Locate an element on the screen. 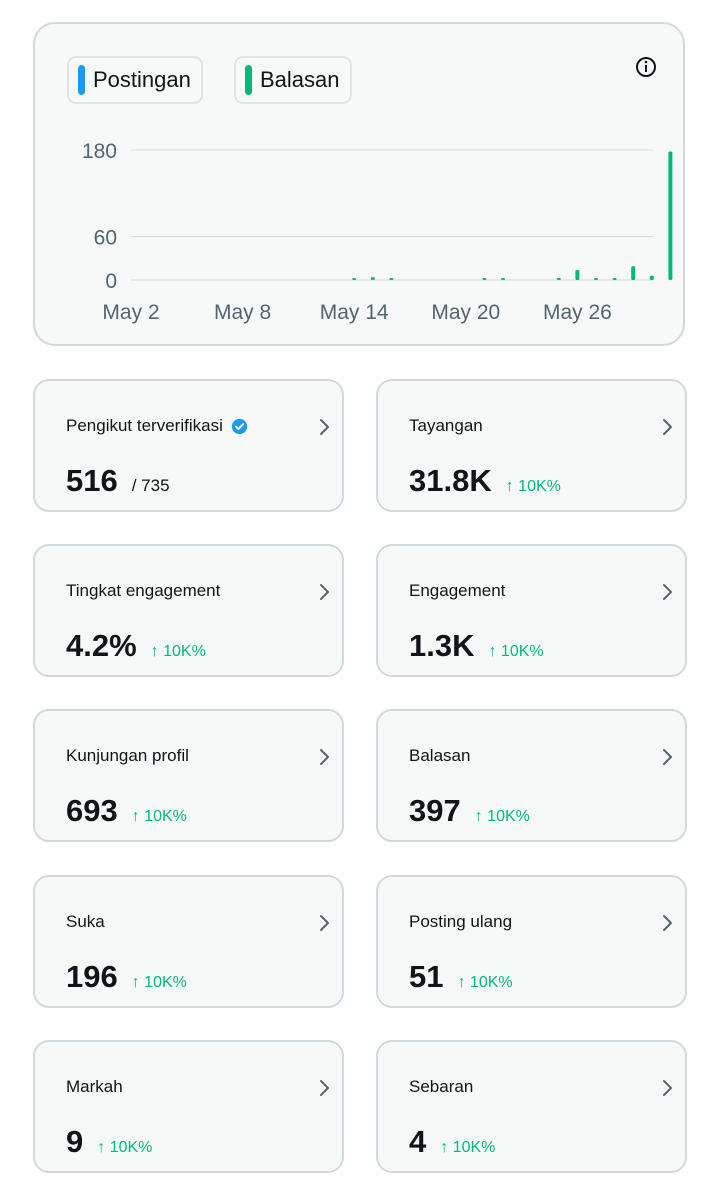 This screenshot has width=721, height=1200. stat-value: 196 is located at coordinates (92, 976).